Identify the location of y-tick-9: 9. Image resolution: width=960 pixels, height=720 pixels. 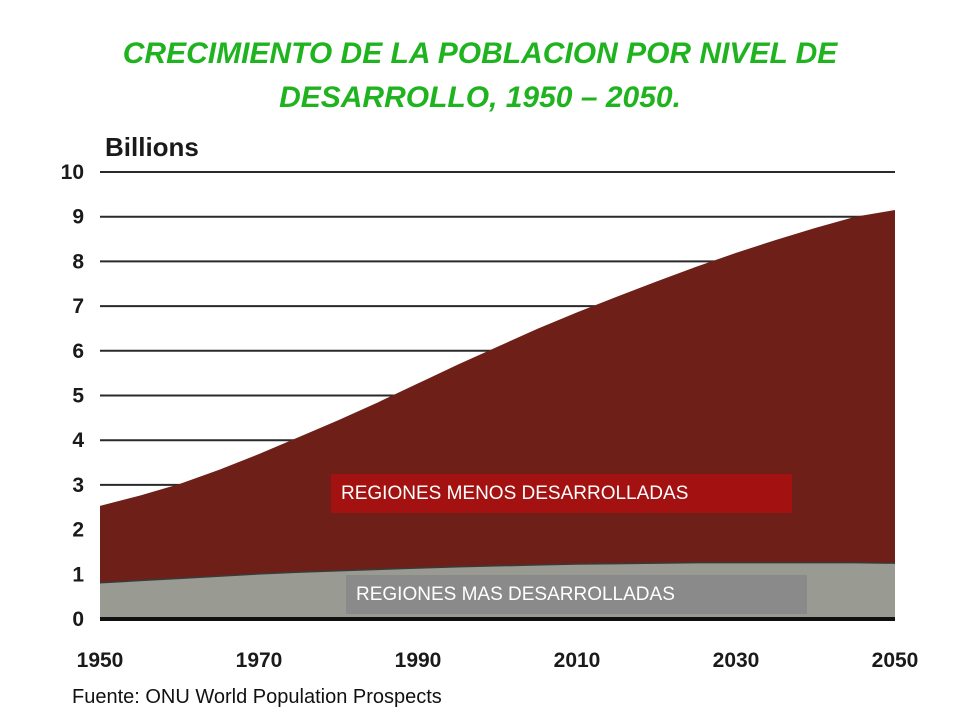
(78, 217).